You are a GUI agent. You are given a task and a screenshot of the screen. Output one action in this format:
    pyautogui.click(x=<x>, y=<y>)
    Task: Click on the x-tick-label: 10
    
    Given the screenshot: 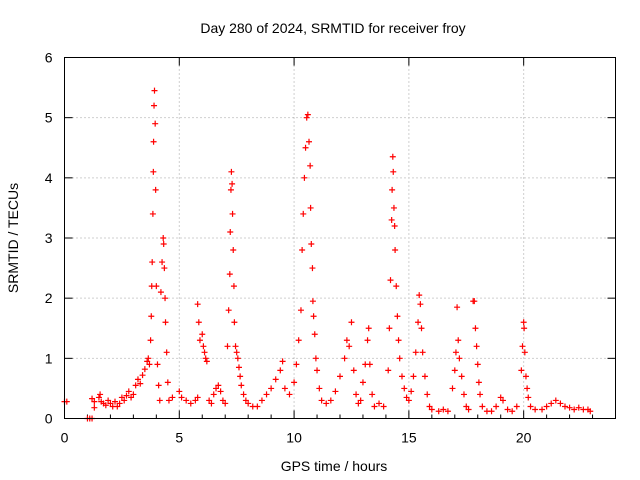 What is the action you would take?
    pyautogui.click(x=294, y=438)
    